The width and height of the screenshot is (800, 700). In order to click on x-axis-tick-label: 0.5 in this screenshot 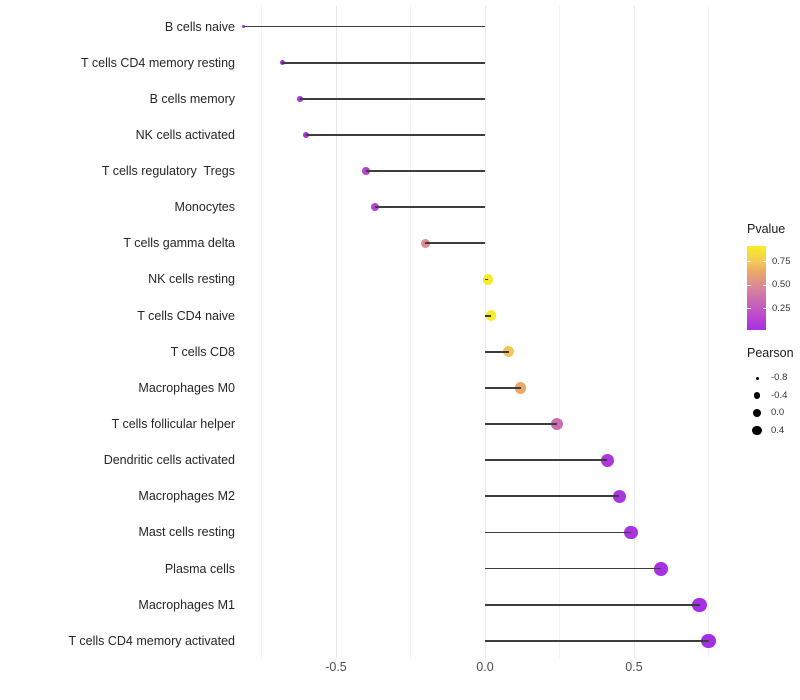, I will do `click(634, 667)`.